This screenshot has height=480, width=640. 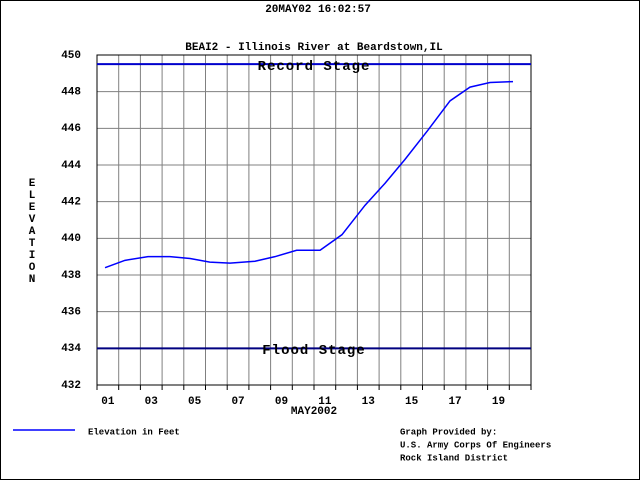 I want to click on x-tick-label: 09, so click(x=281, y=402).